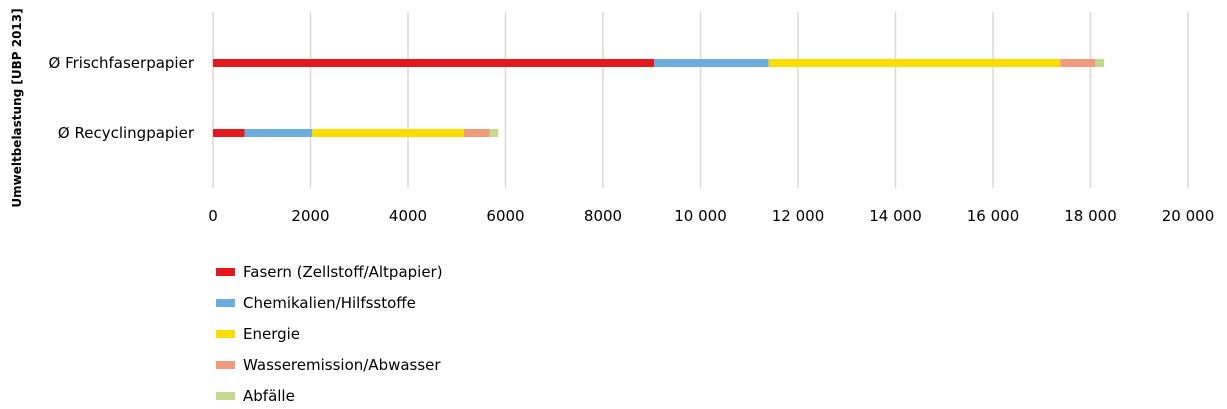 Image resolution: width=1227 pixels, height=409 pixels. I want to click on legend-label: Fasern (Zellstoff/Altpapier), so click(343, 272).